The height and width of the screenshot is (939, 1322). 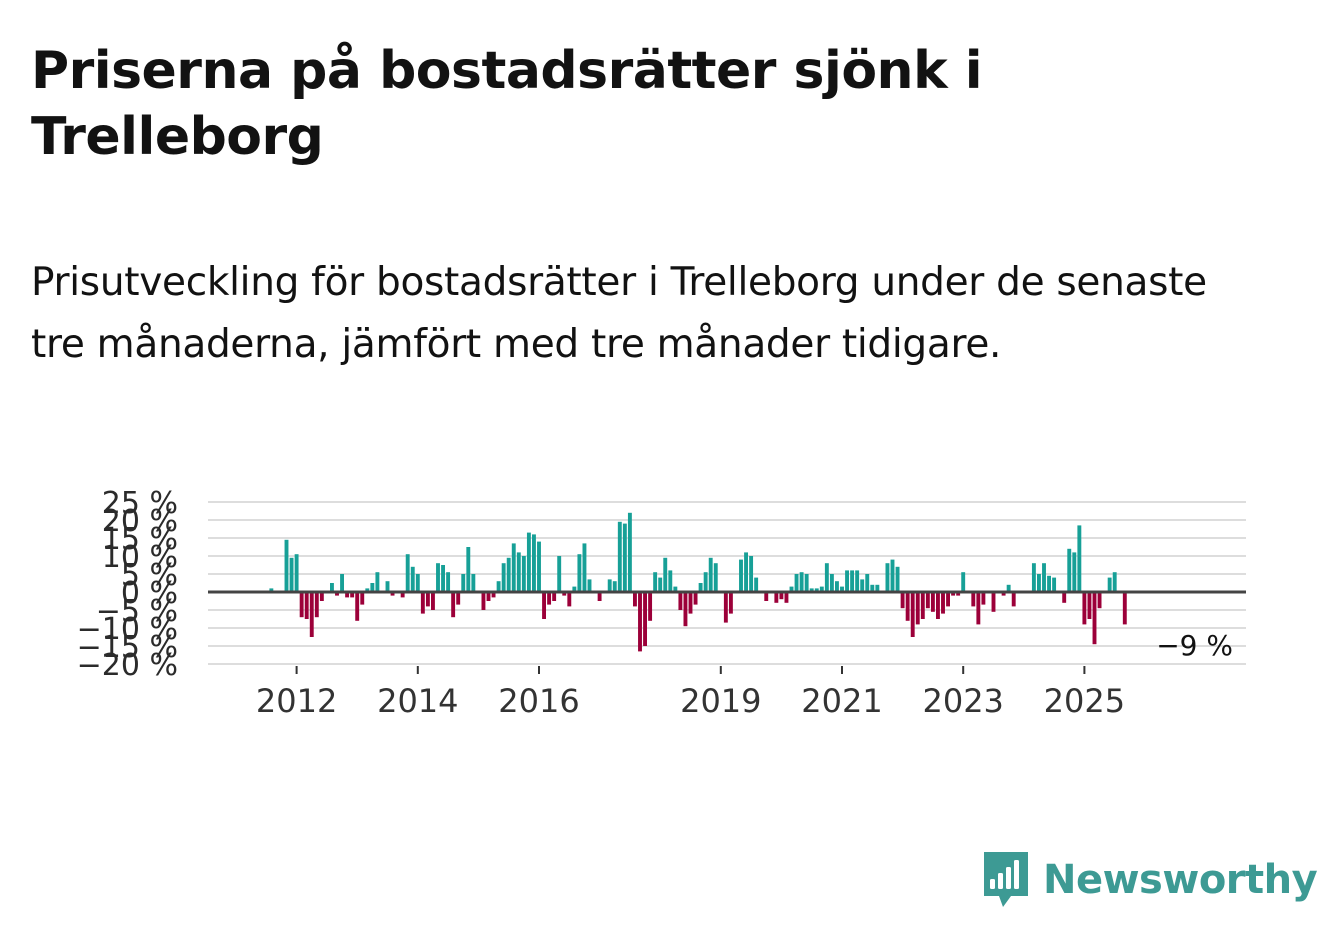 I want to click on x-tick-label: 2016, so click(x=538, y=701).